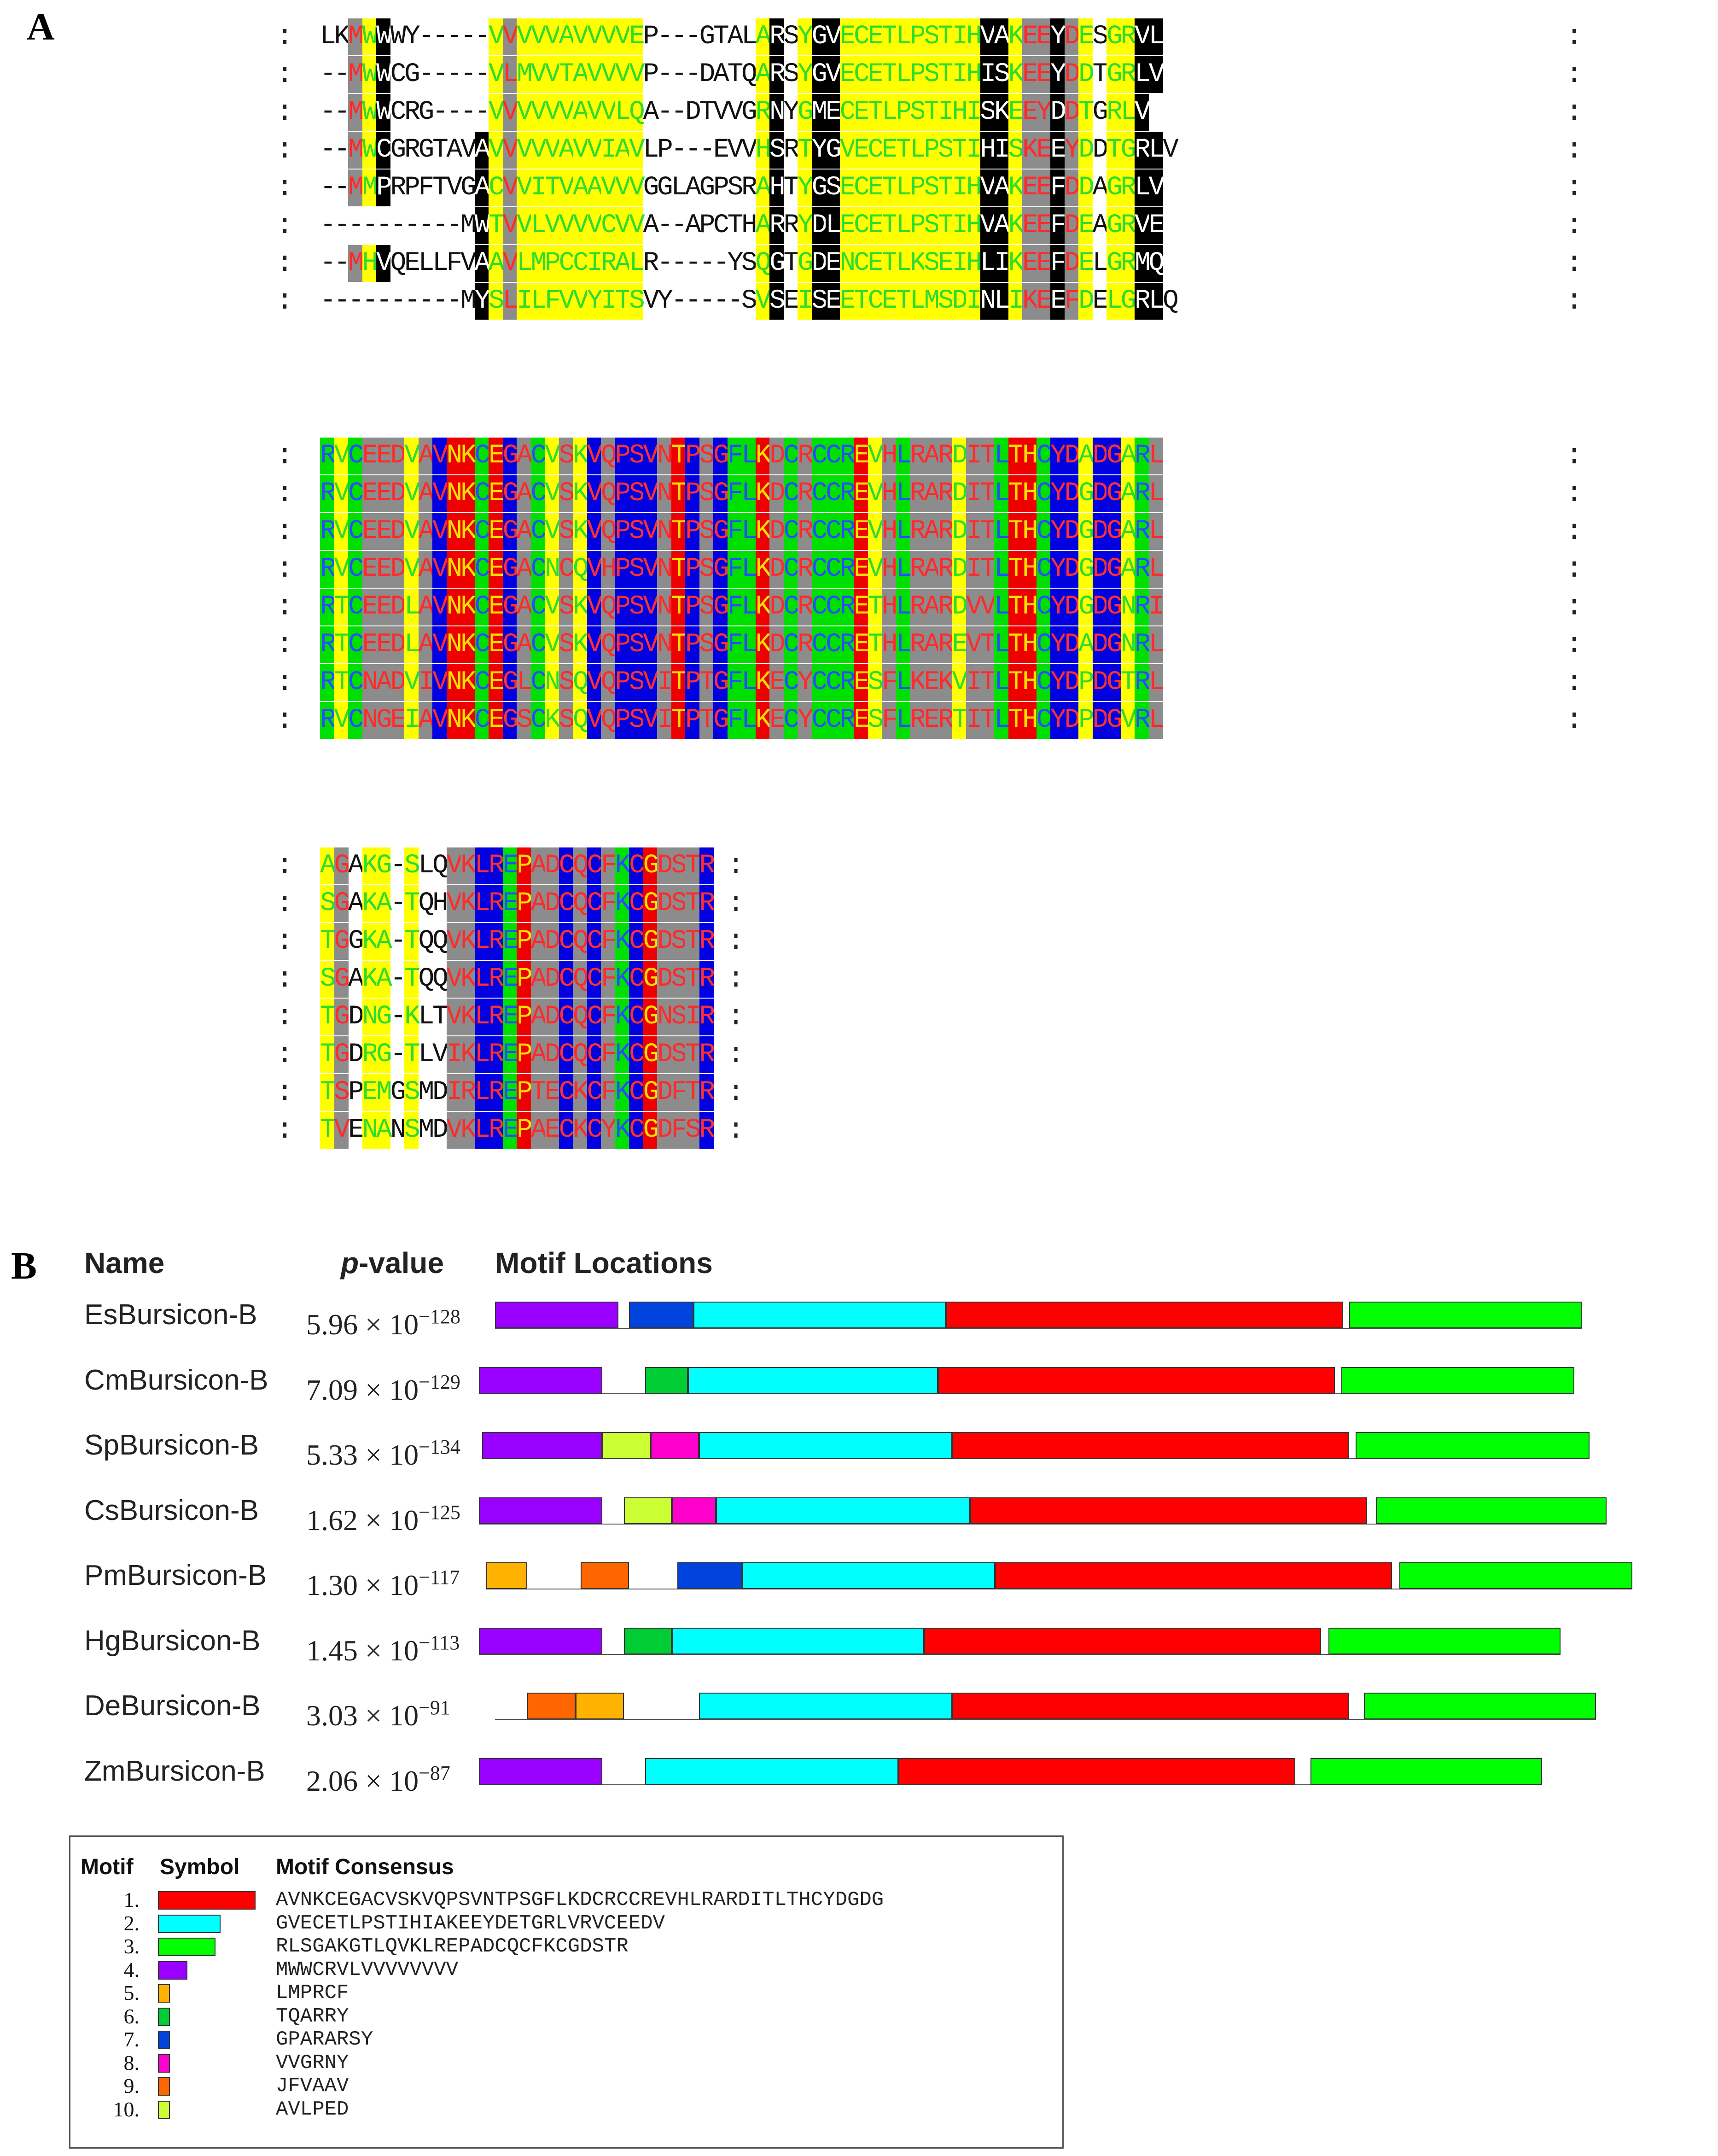  What do you see at coordinates (350, 1263) in the screenshot?
I see `pvalue-header-p: p` at bounding box center [350, 1263].